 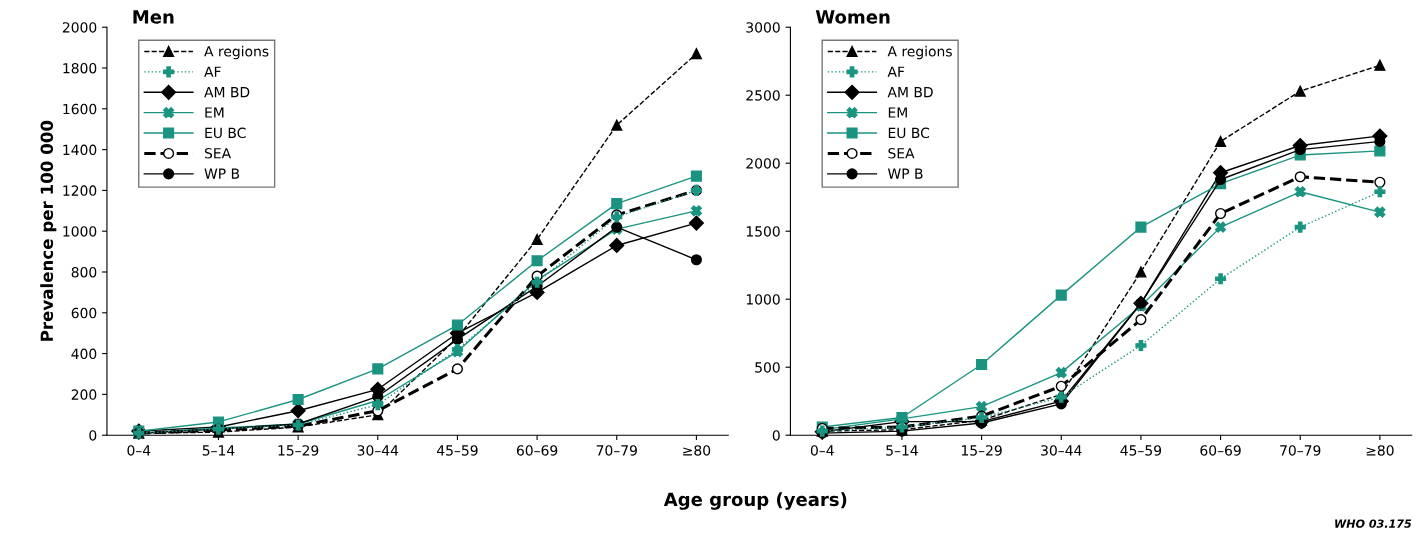 I want to click on y-tick-label: 500, so click(x=767, y=367).